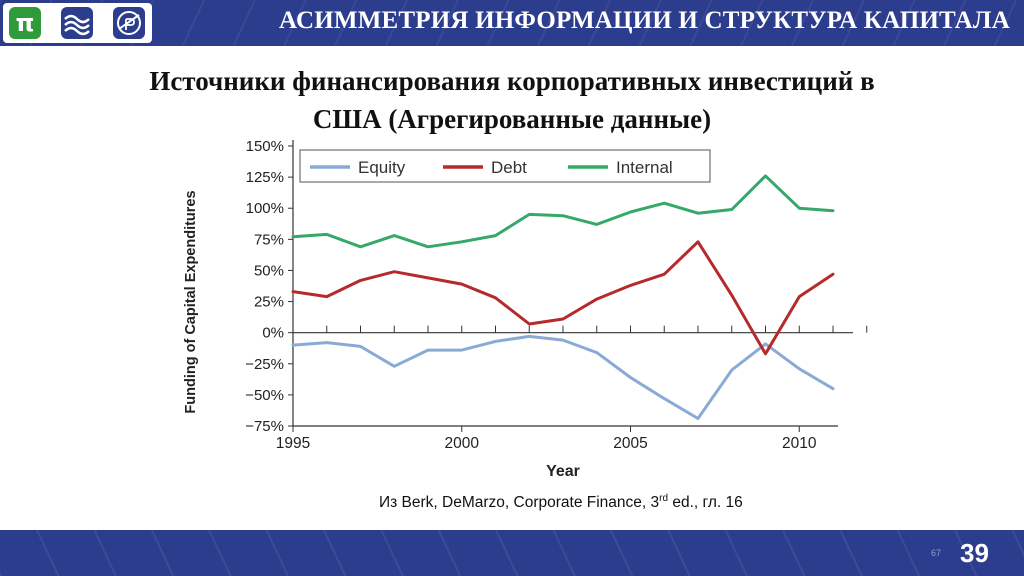 The width and height of the screenshot is (1024, 576). What do you see at coordinates (563, 471) in the screenshot?
I see `x-axis-title: Year` at bounding box center [563, 471].